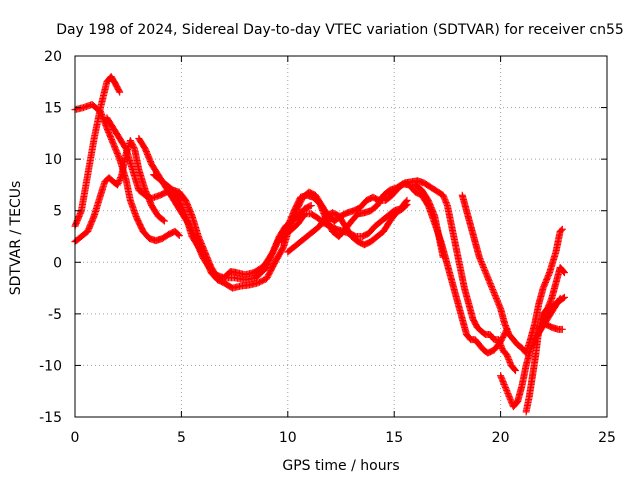 This screenshot has height=480, width=640. What do you see at coordinates (340, 466) in the screenshot?
I see `x-axis-label: GPS time / hours` at bounding box center [340, 466].